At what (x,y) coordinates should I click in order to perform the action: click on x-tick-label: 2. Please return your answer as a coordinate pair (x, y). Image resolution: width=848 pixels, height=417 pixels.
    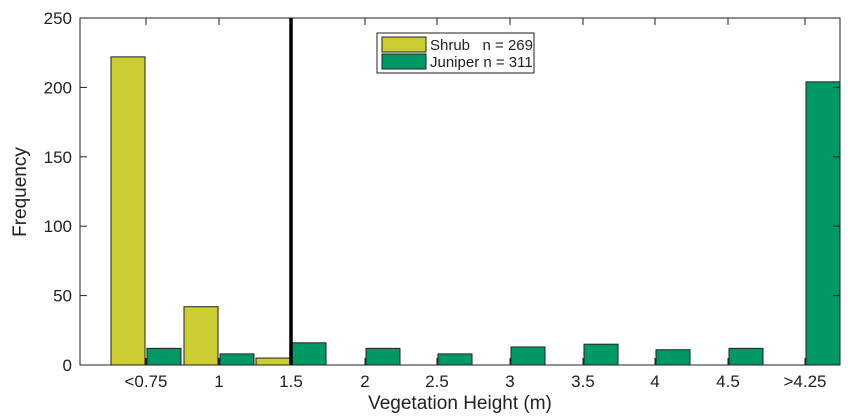
    Looking at the image, I should click on (364, 381).